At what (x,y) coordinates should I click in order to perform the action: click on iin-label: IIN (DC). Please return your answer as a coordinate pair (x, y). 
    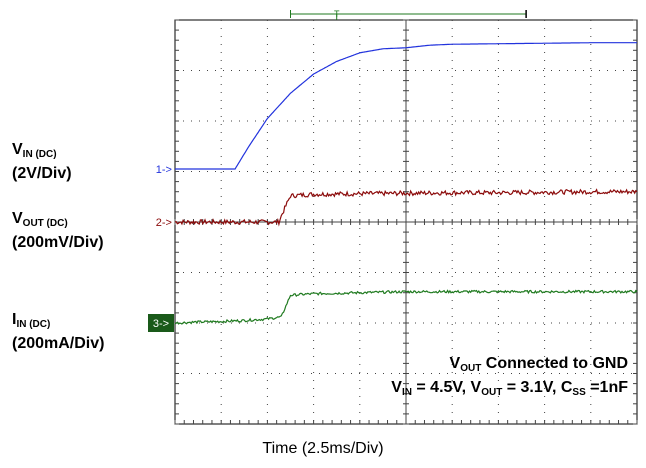
    Looking at the image, I should click on (31, 320).